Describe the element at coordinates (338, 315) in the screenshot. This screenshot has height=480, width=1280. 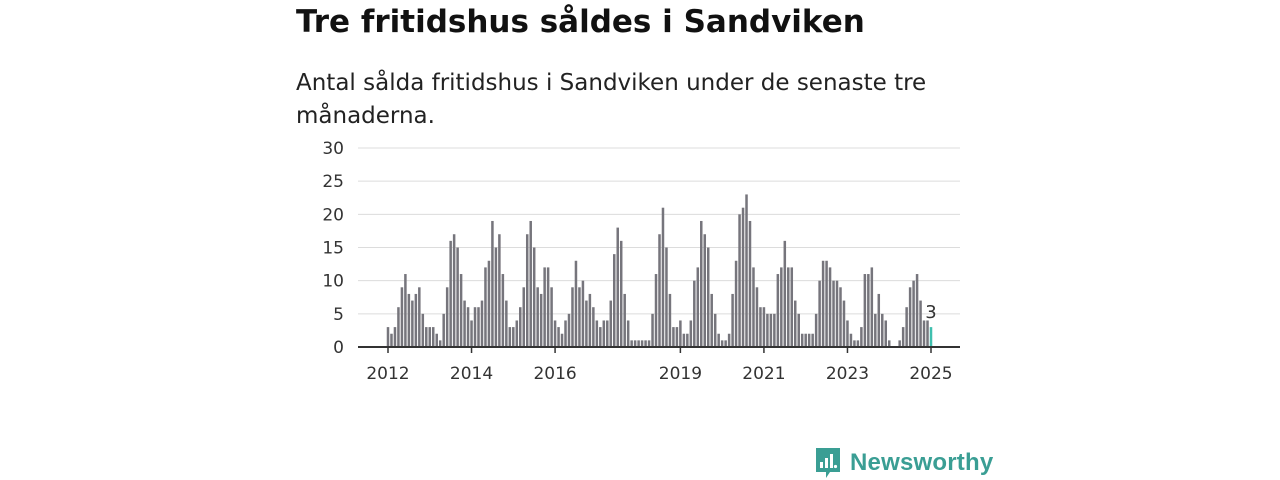
I see `y-tick-label: 5` at that location.